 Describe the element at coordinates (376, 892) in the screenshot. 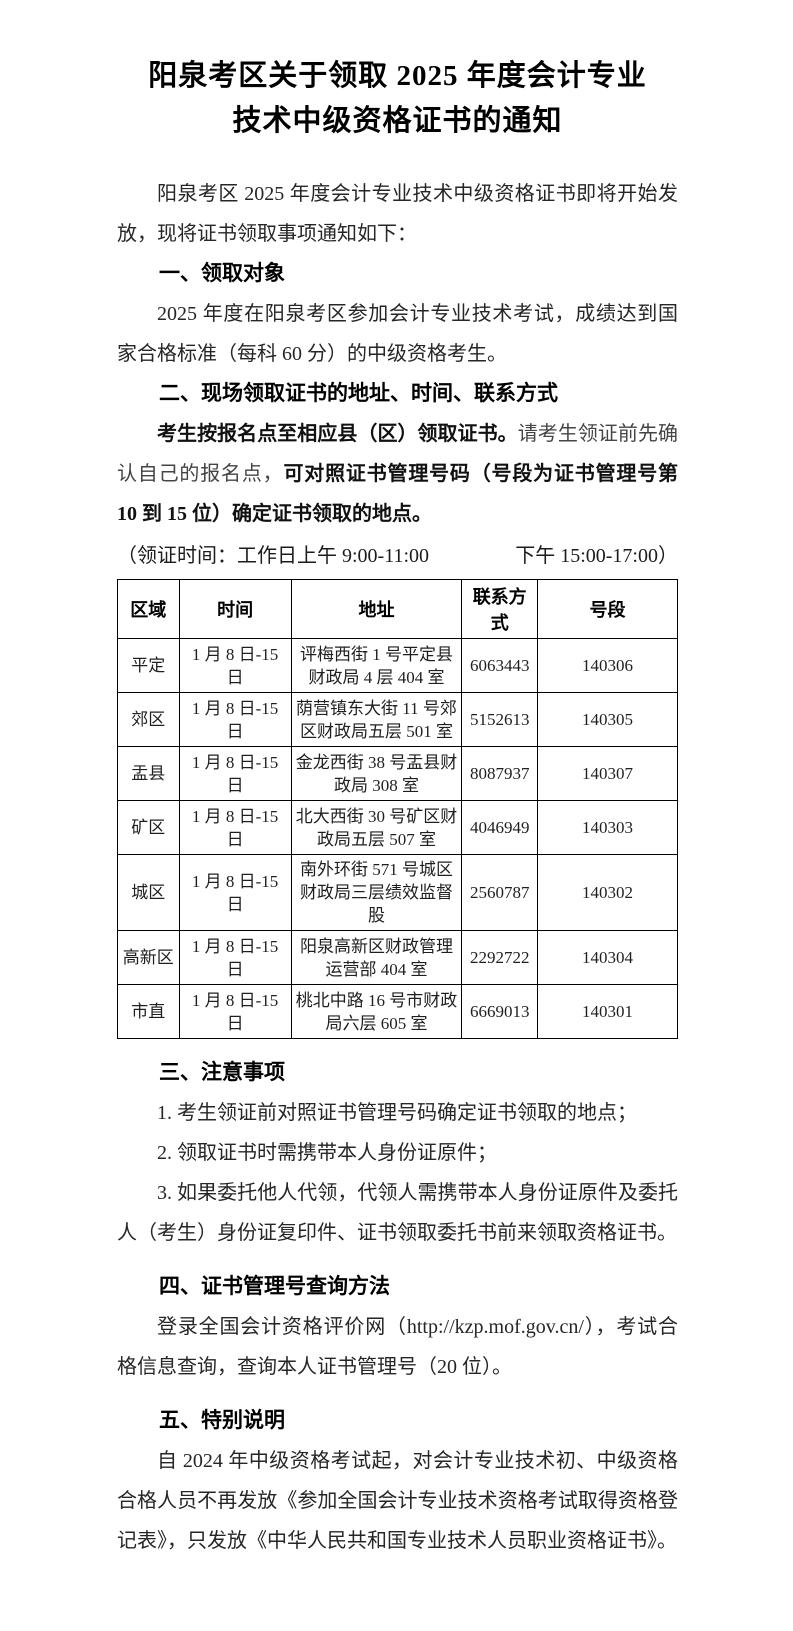

I see `address-cell: 南外环街 571 号城区财政局三层绩效监督股` at that location.